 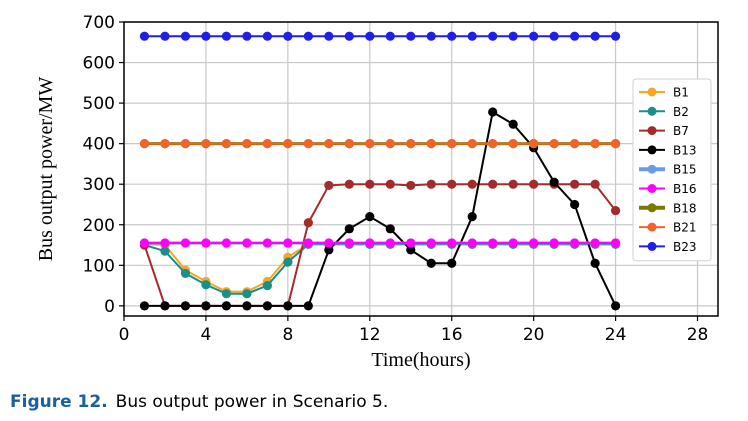 What do you see at coordinates (99, 226) in the screenshot?
I see `y-tick-label: 200` at bounding box center [99, 226].